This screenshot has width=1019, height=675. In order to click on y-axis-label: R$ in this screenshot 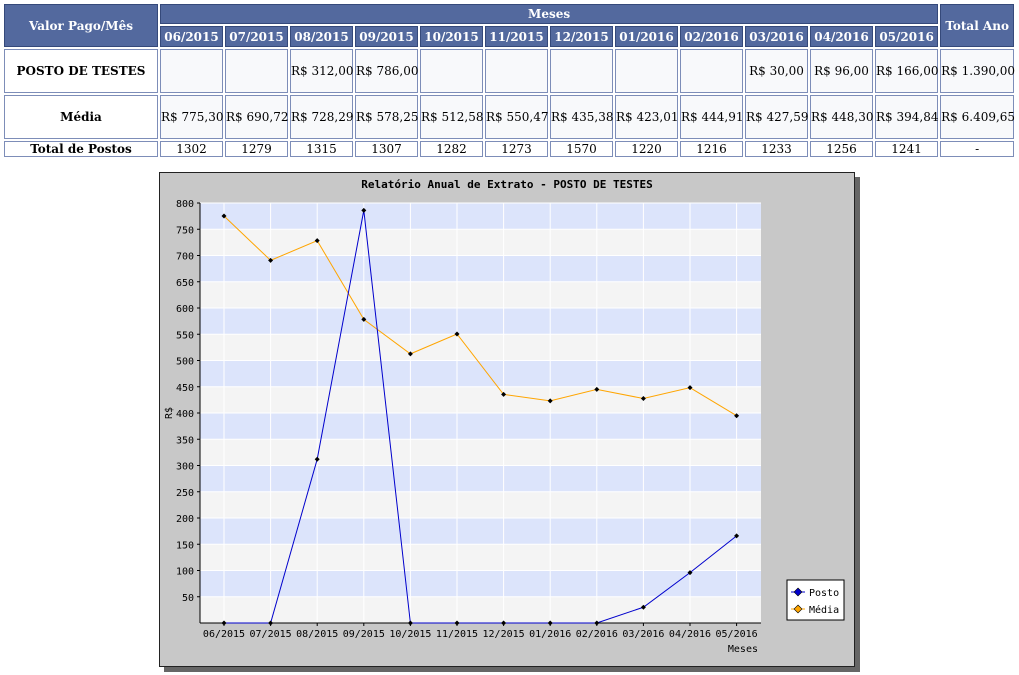, I will do `click(169, 413)`.